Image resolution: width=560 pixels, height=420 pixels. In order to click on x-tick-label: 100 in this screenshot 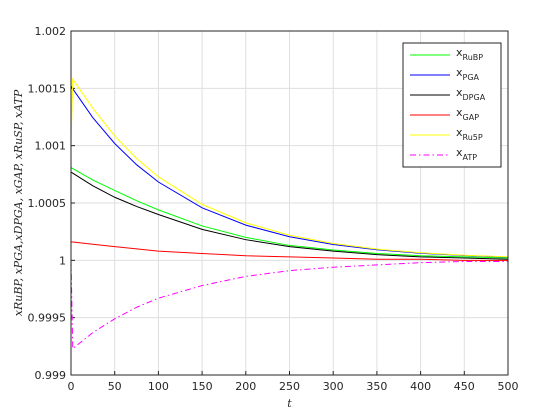, I will do `click(158, 386)`.